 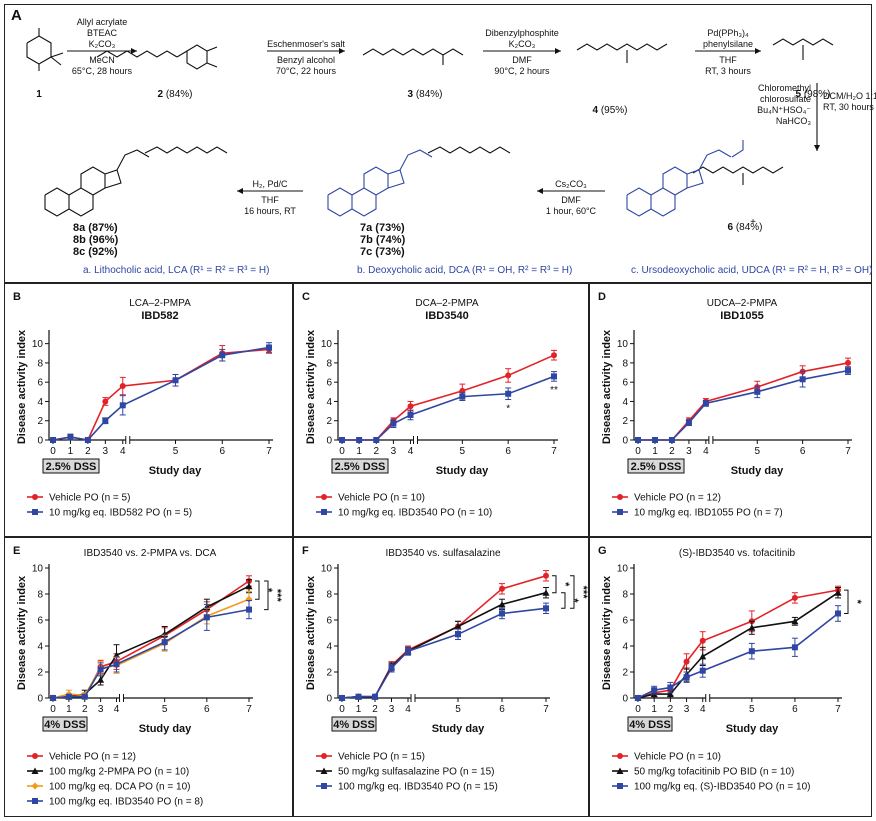 I want to click on chart-subtitle-B: IBD582, so click(x=159, y=316).